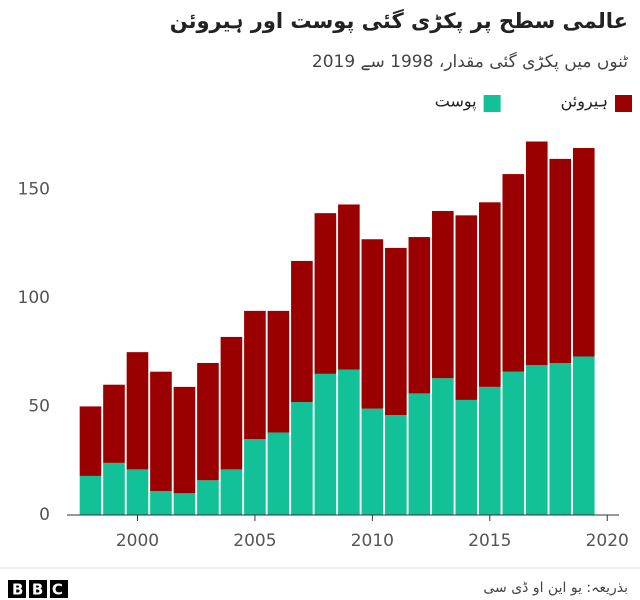 The height and width of the screenshot is (600, 640). I want to click on legend: ہیروئن پوست, so click(533, 102).